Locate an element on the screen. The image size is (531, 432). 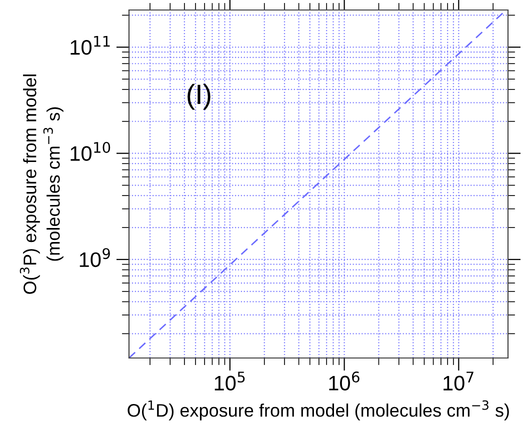
x-axis-title: O($^{1}$D) exposure from model (molecules cm$^{−3}$ s) is located at coordinates (318, 410).